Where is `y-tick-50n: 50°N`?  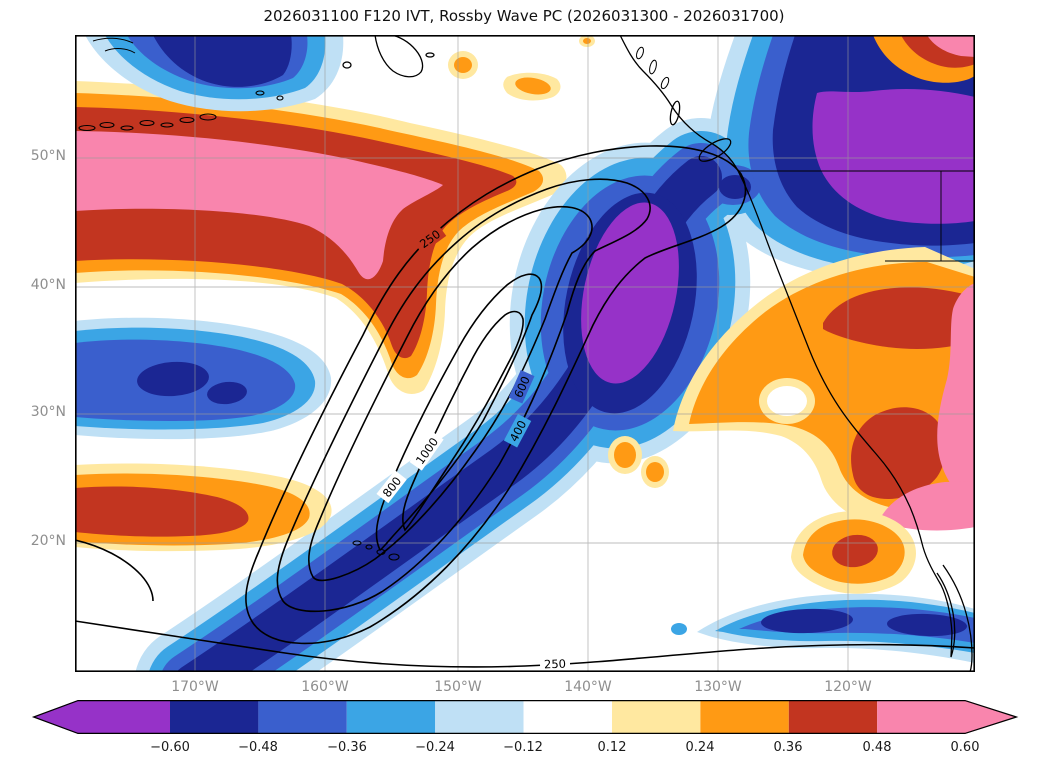
y-tick-50n: 50°N is located at coordinates (48, 156).